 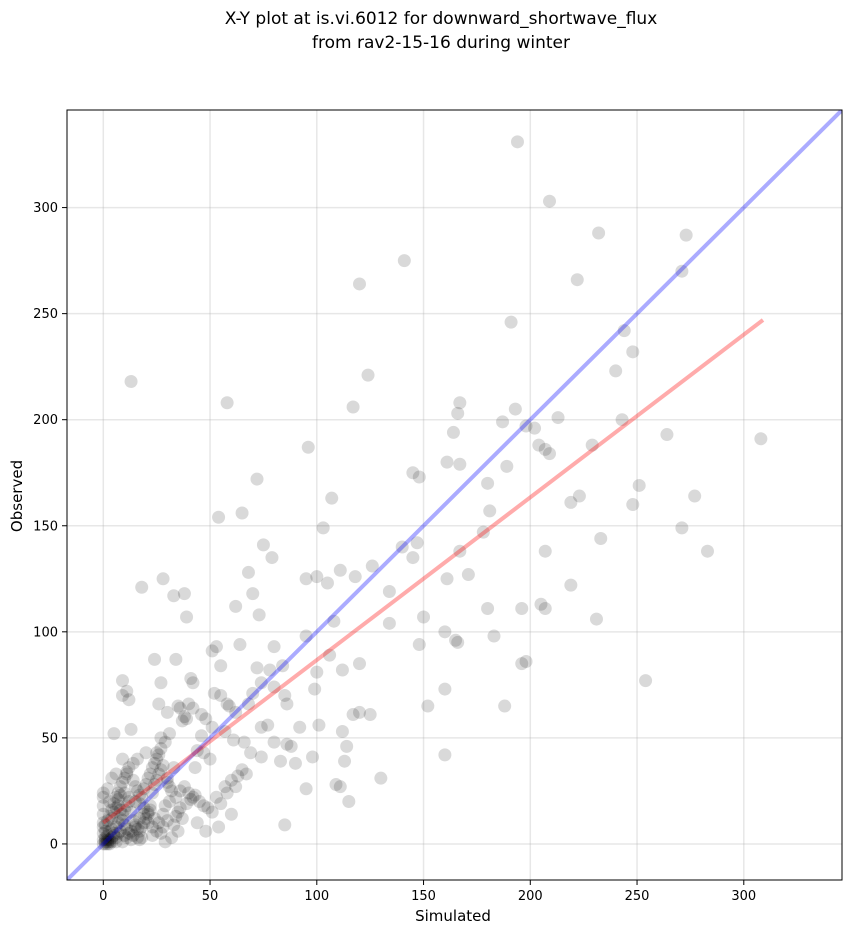 I want to click on chart-title-line-2: from rav2-15-16 during winter, so click(x=441, y=43).